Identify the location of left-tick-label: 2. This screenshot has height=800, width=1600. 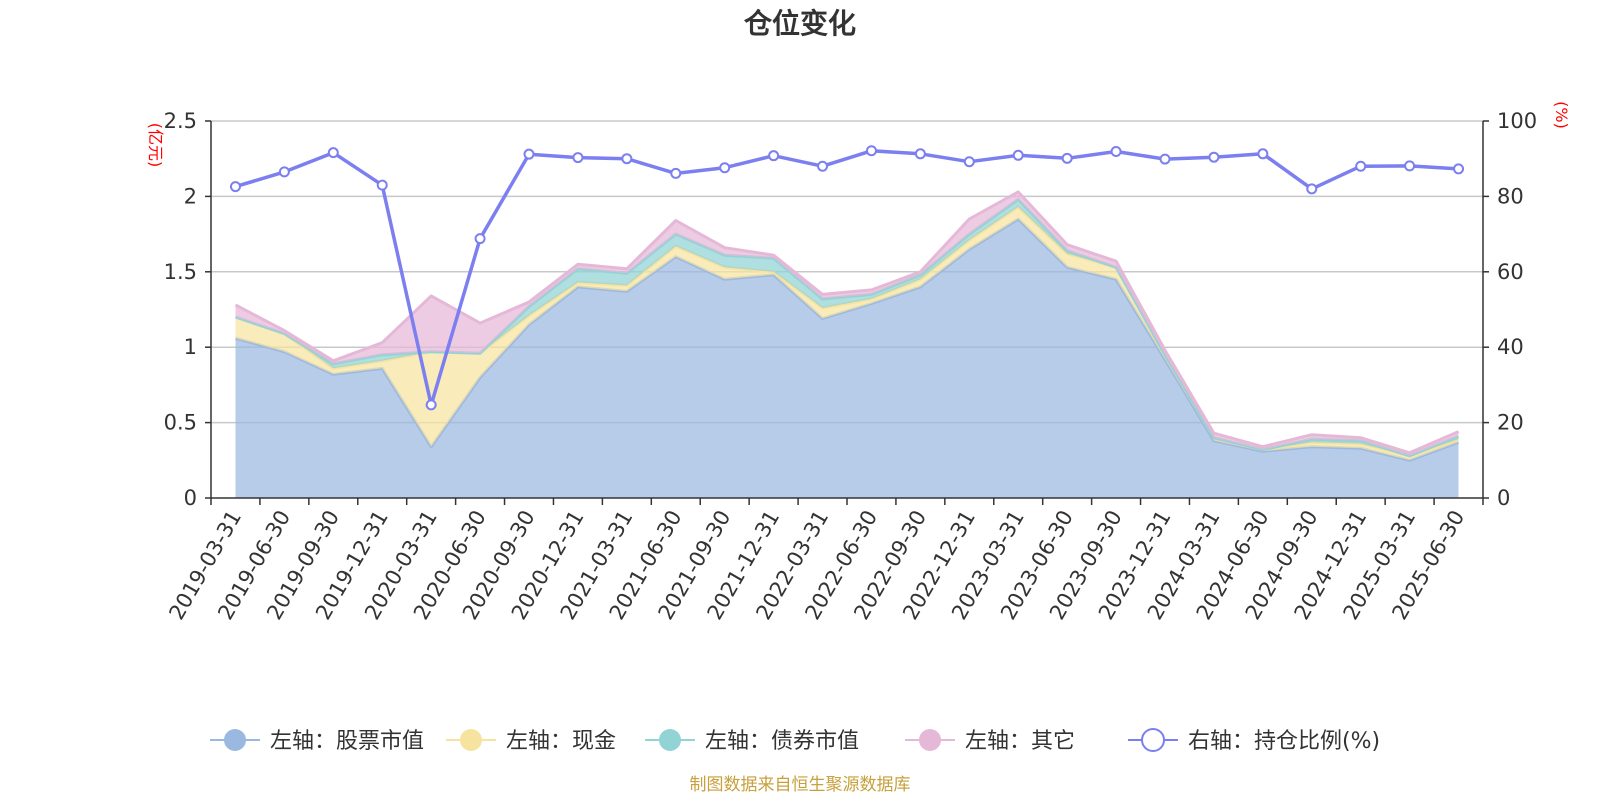
(190, 196).